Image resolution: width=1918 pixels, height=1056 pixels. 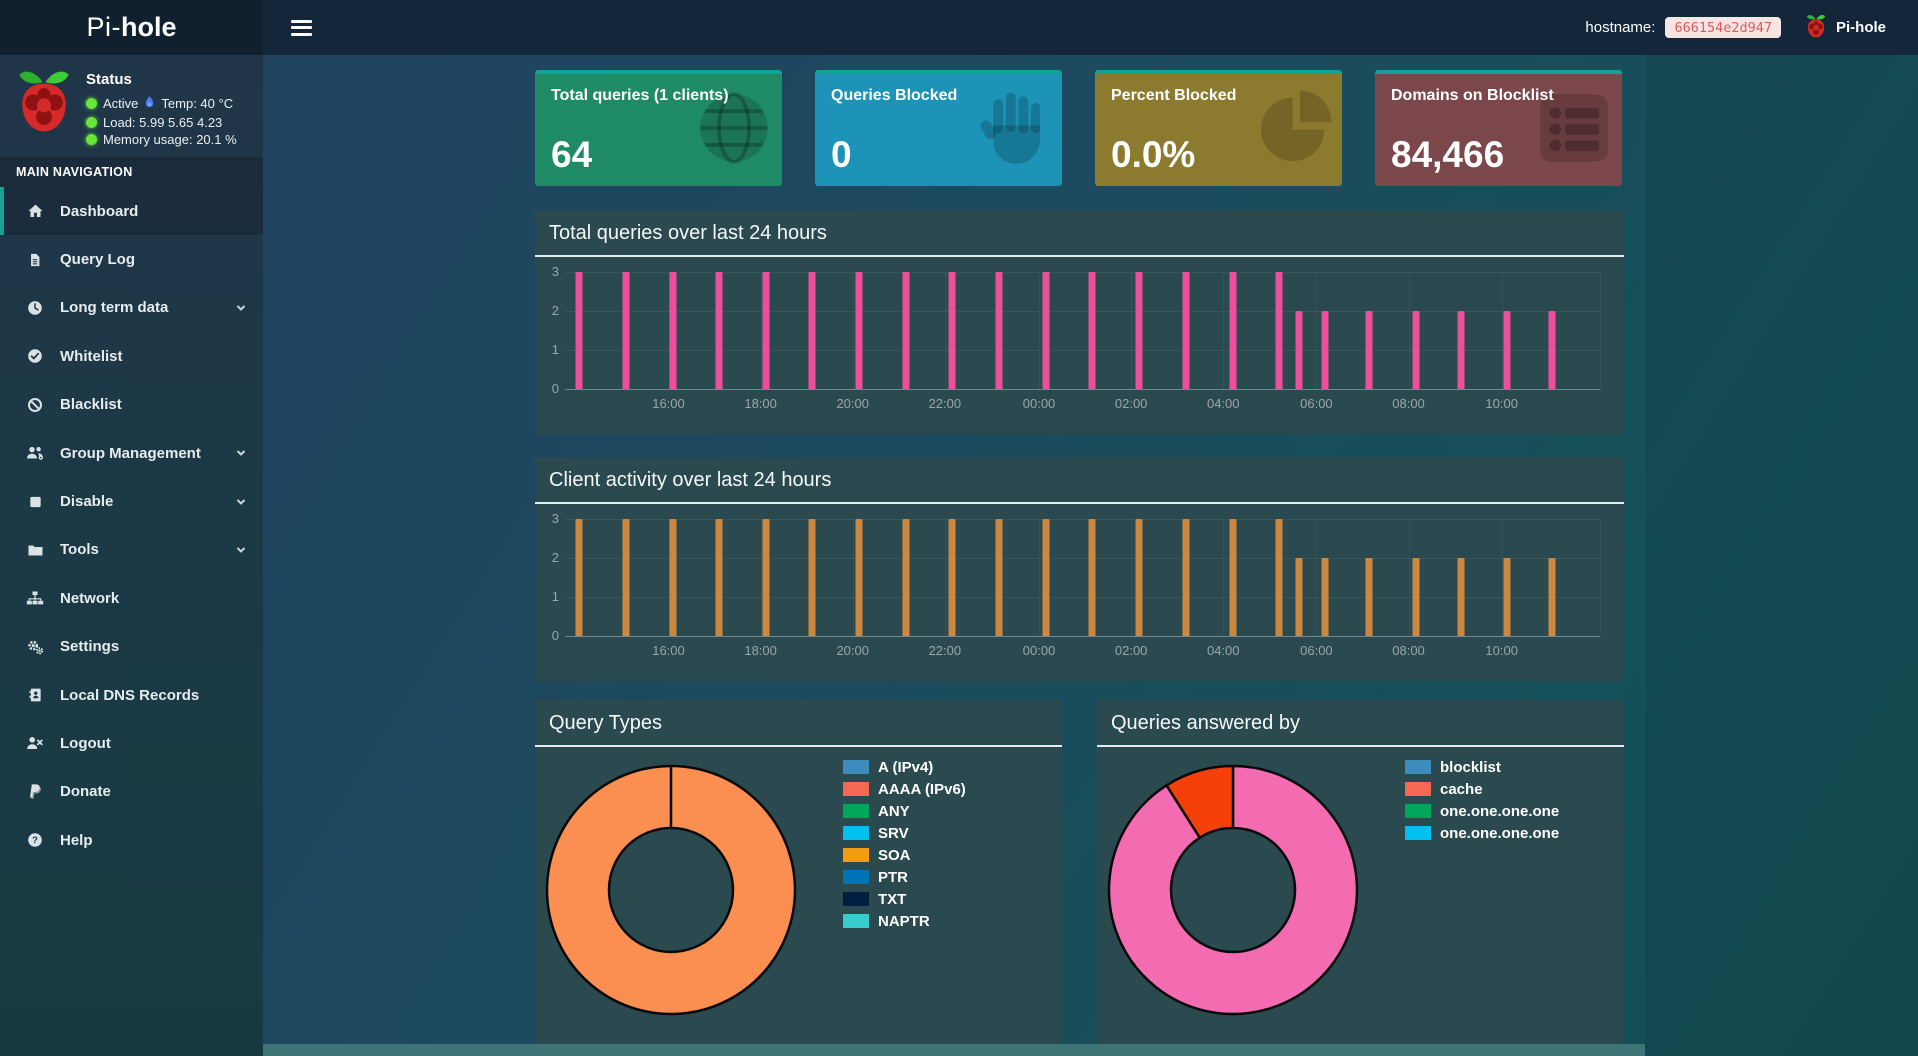 I want to click on x-axis-label: 16:00, so click(x=668, y=650).